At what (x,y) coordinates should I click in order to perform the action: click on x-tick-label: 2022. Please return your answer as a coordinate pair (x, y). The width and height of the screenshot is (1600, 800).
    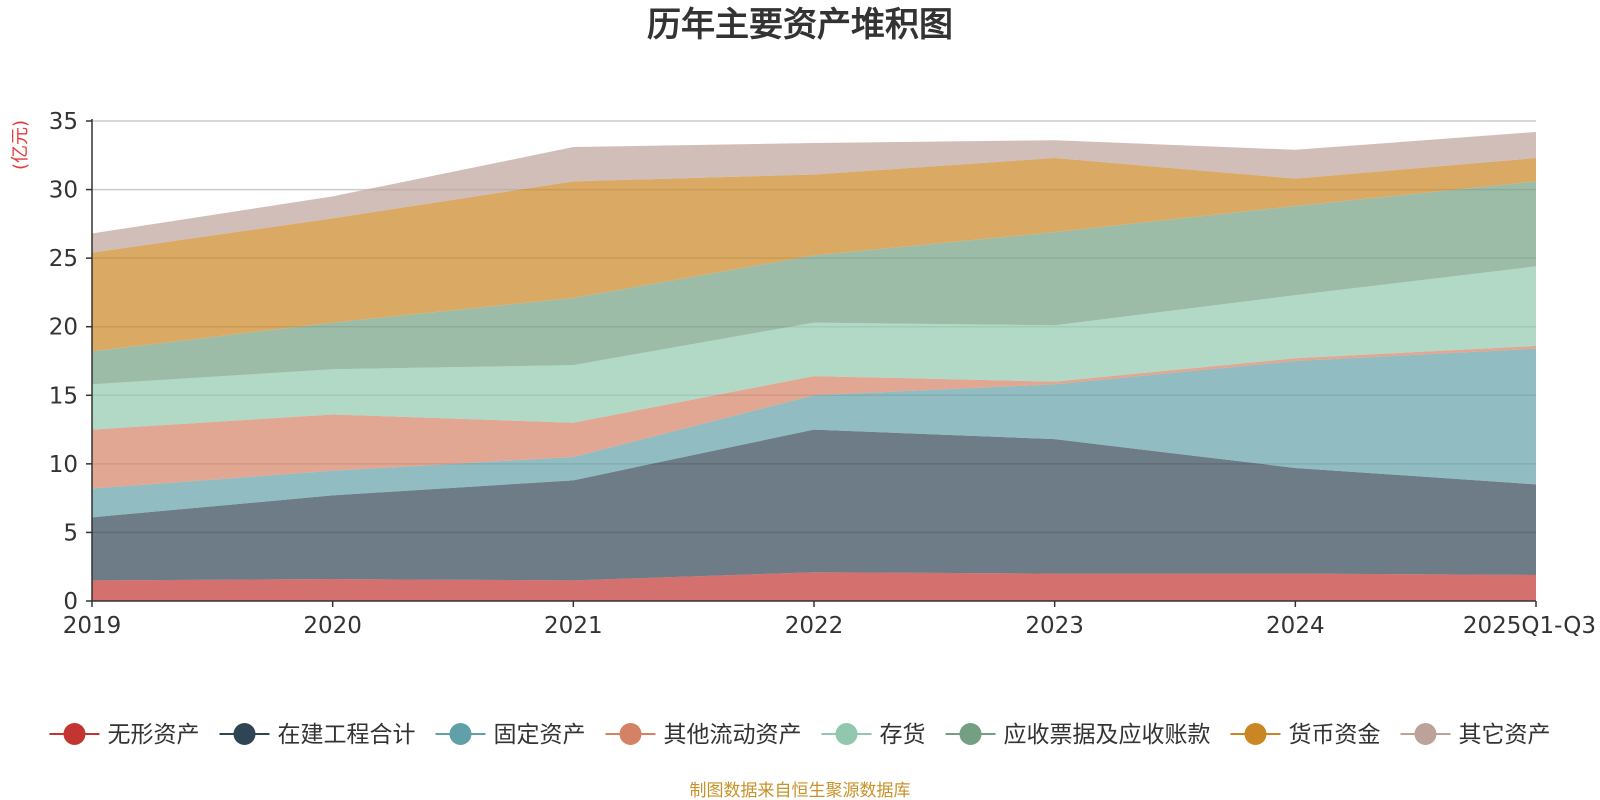
    Looking at the image, I should click on (814, 626).